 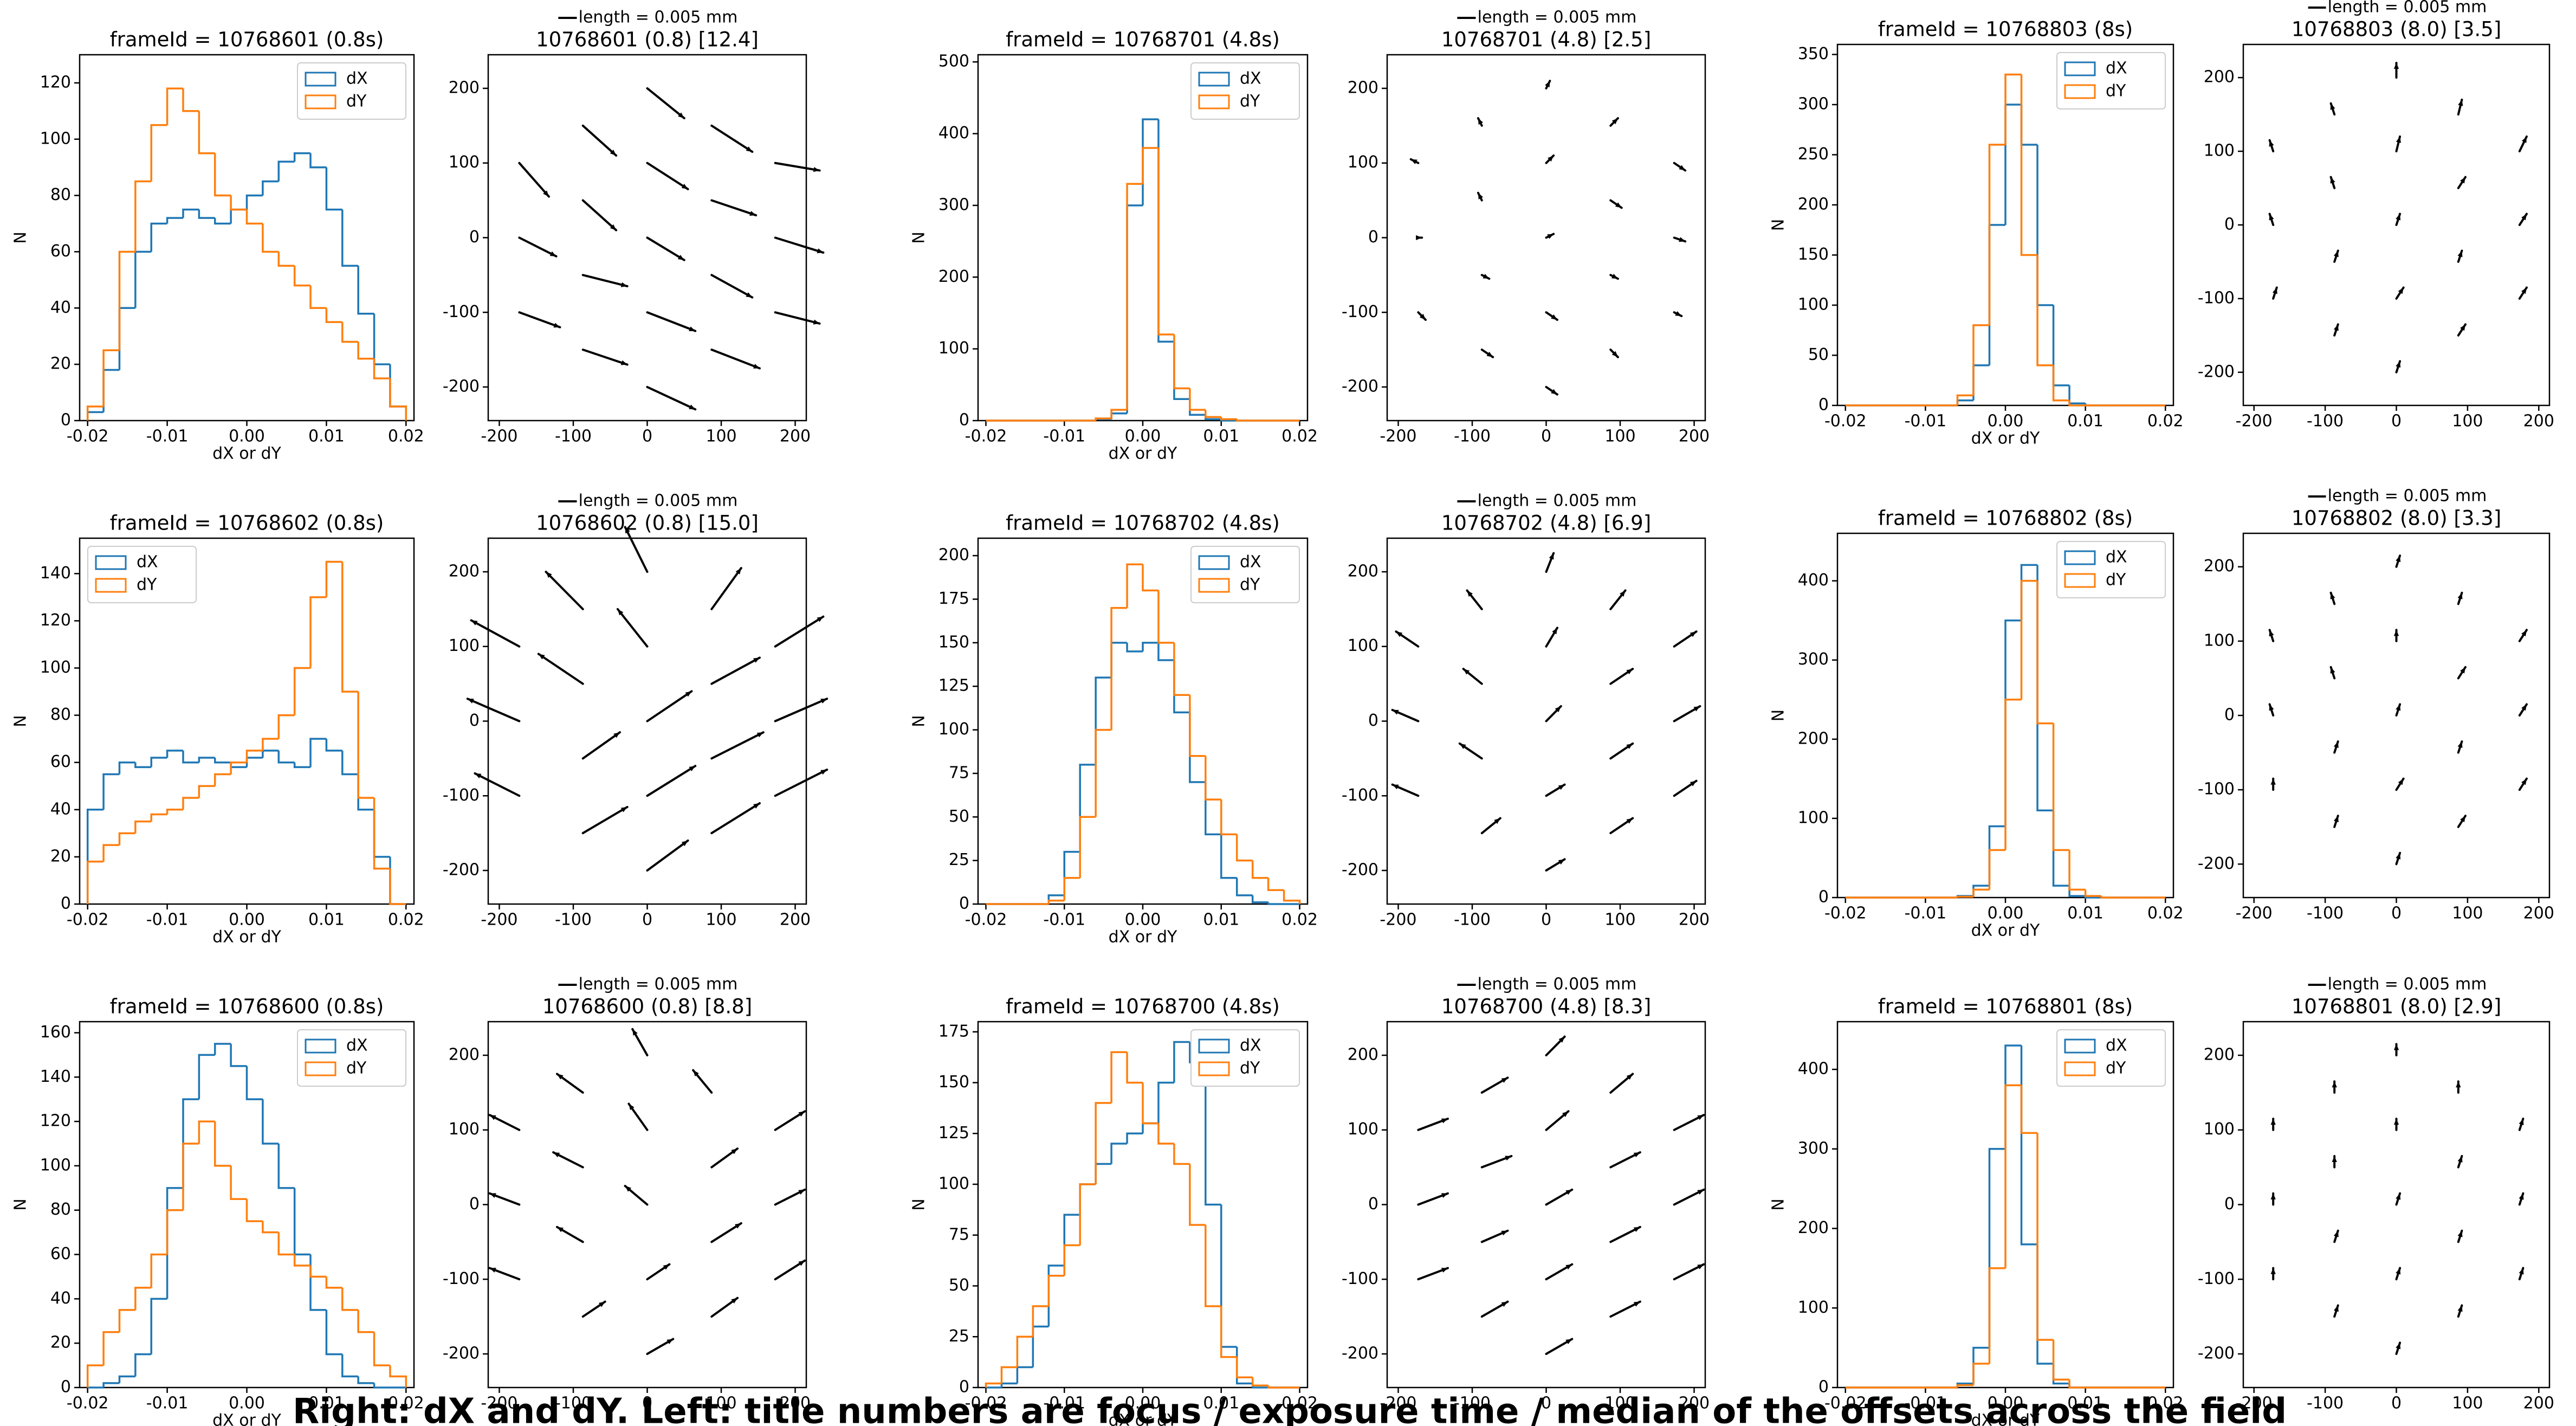 What do you see at coordinates (406, 920) in the screenshot?
I see `x-tick-label: 0.02` at bounding box center [406, 920].